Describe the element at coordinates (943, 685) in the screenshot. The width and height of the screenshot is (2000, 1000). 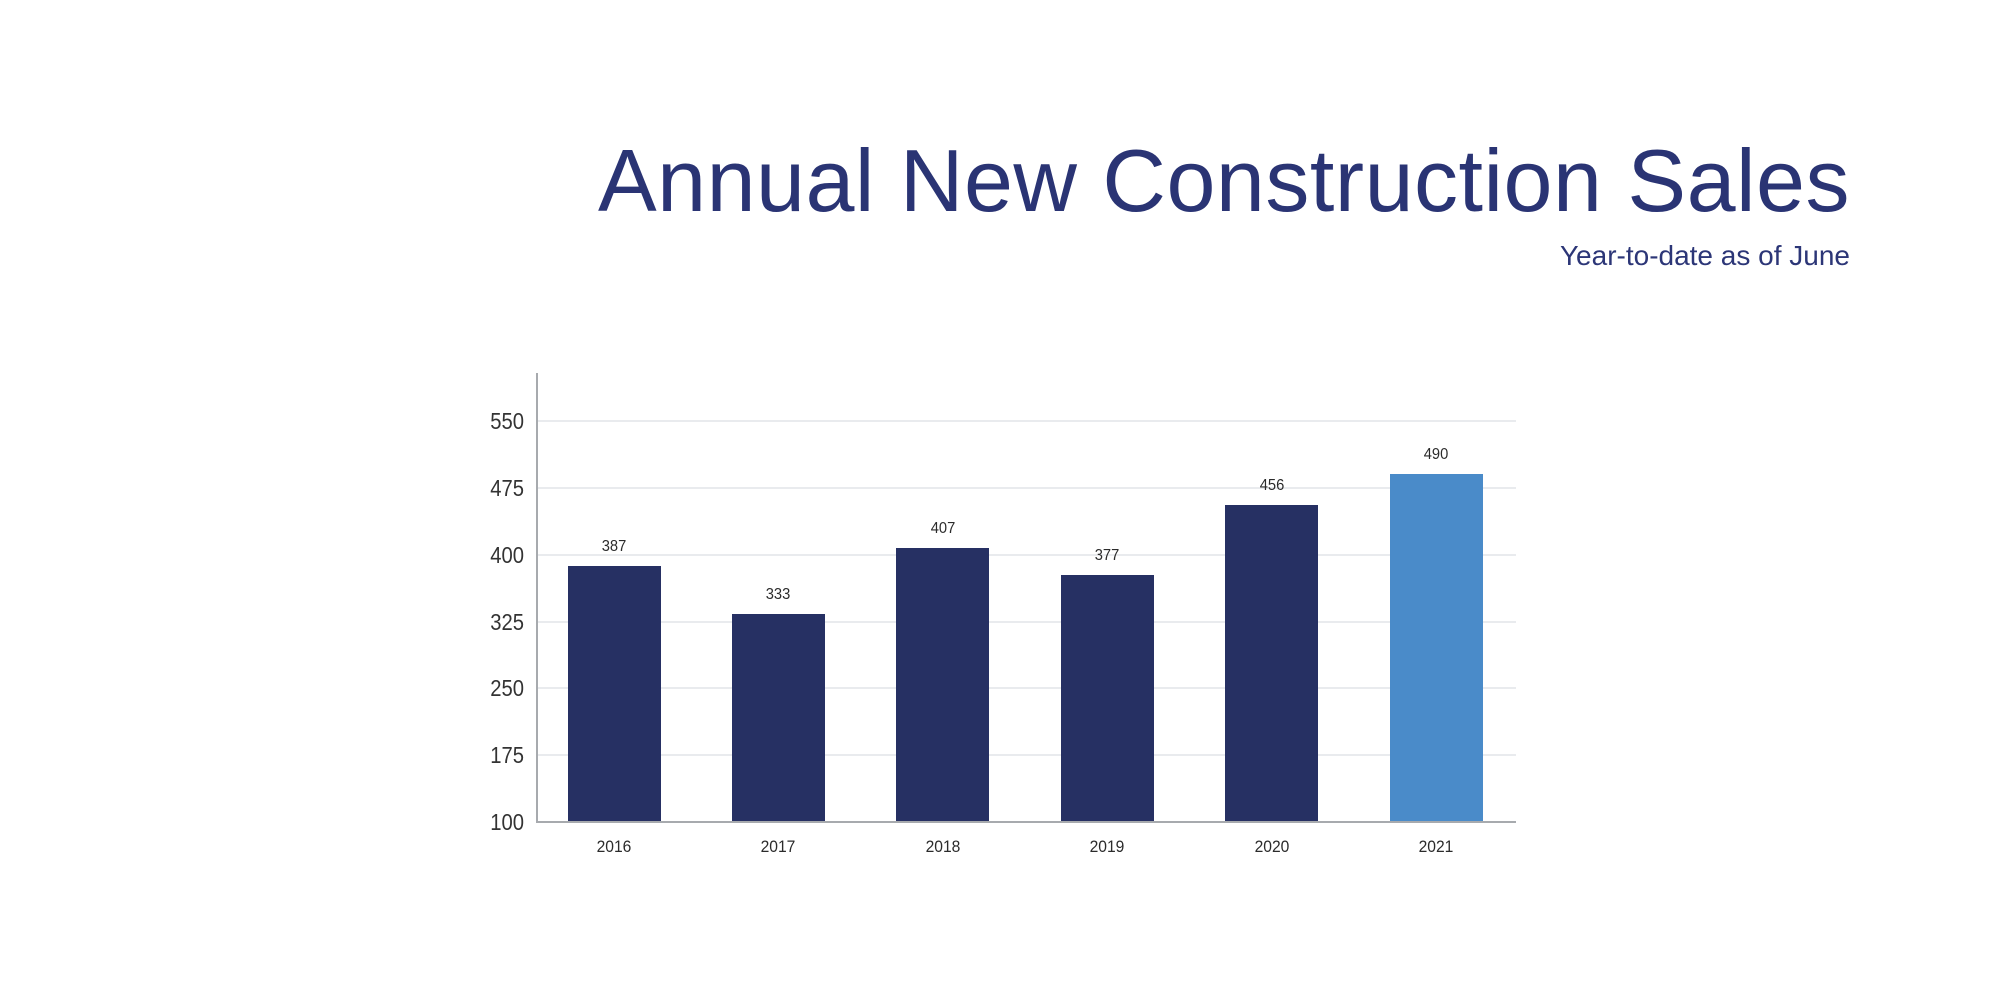
I see `bar-2018` at that location.